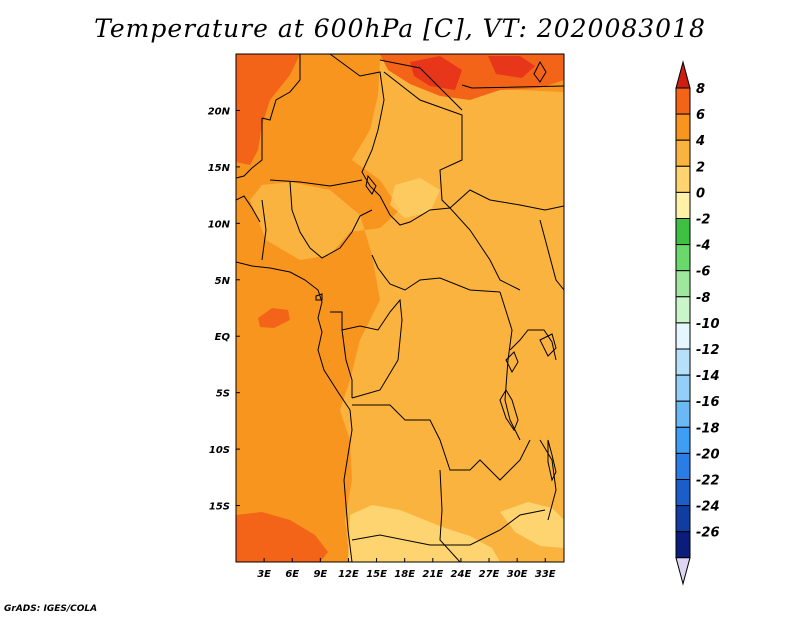  I want to click on colorbar-label: -26, so click(708, 533).